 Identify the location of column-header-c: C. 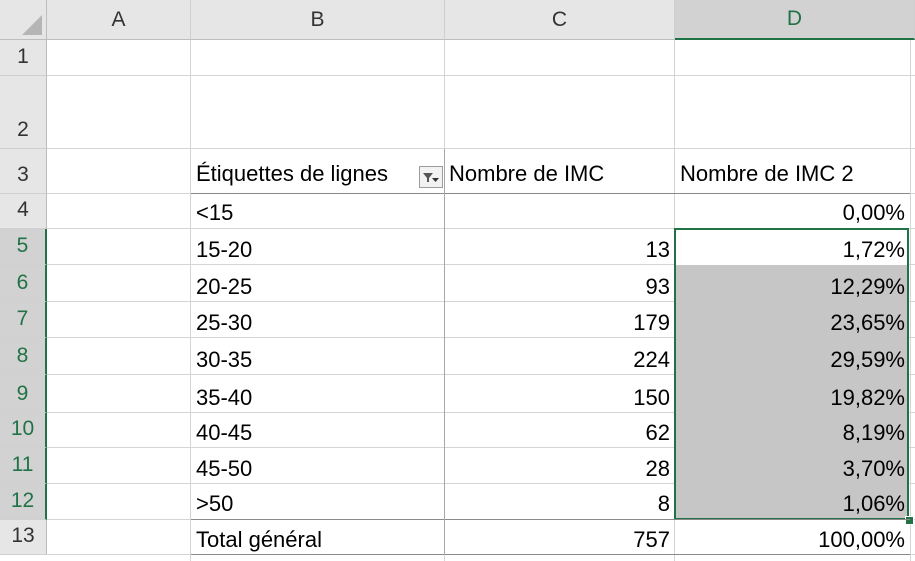
(560, 20).